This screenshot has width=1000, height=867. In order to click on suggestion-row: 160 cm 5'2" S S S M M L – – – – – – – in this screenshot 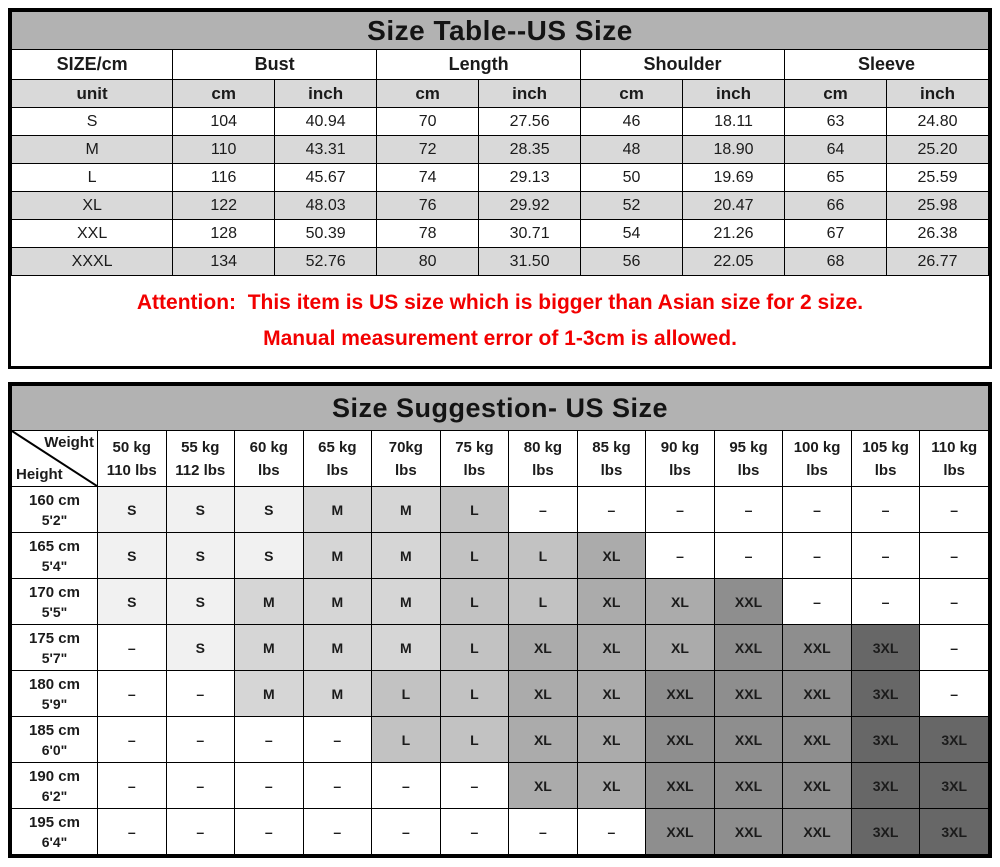, I will do `click(500, 509)`.